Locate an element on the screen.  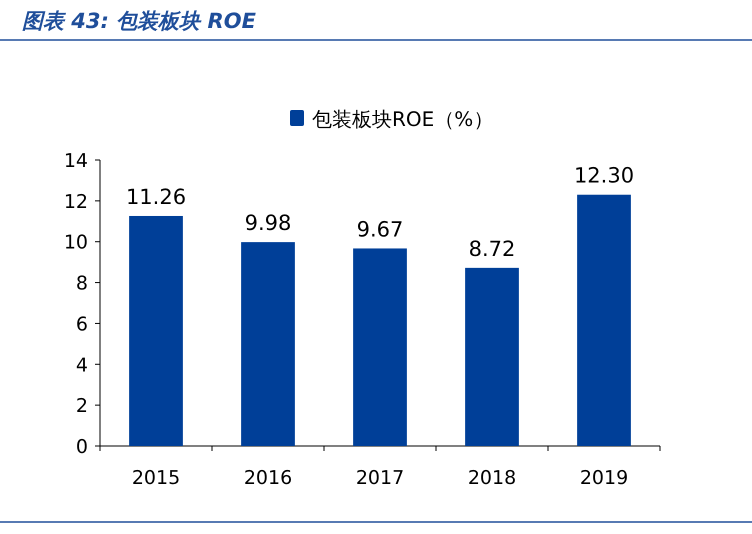
x-tick-label: 2017 is located at coordinates (380, 478).